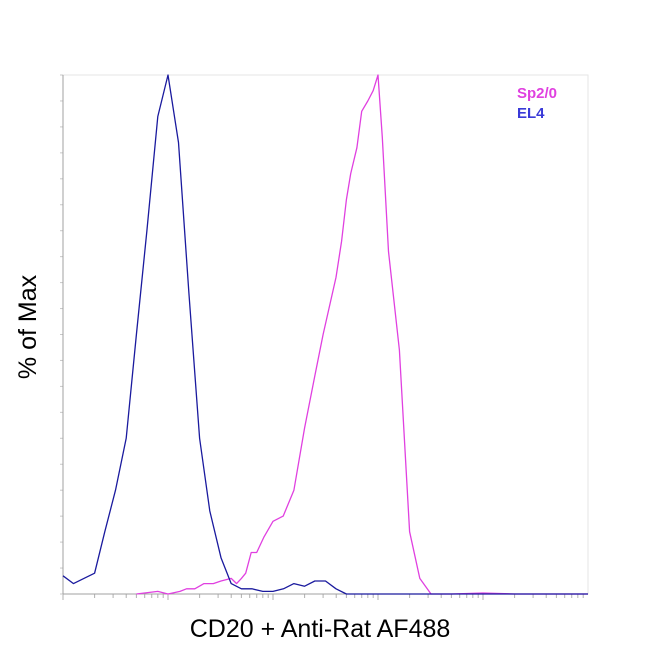  Describe the element at coordinates (531, 113) in the screenshot. I see `legend-entry-1: EL4` at that location.